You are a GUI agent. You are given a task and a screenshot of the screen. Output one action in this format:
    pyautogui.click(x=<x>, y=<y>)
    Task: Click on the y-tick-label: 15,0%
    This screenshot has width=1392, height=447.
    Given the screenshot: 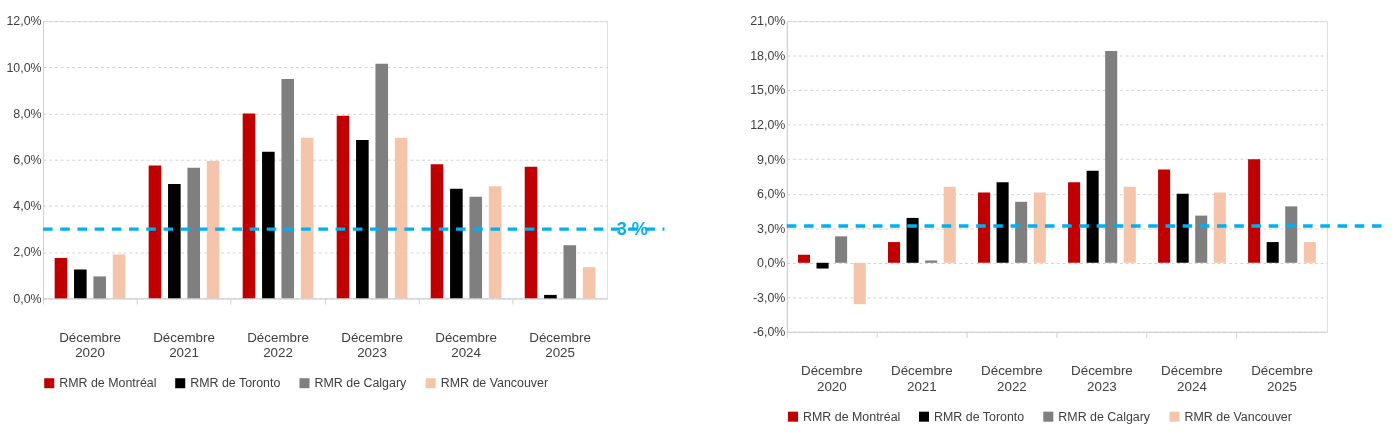 What is the action you would take?
    pyautogui.click(x=768, y=90)
    